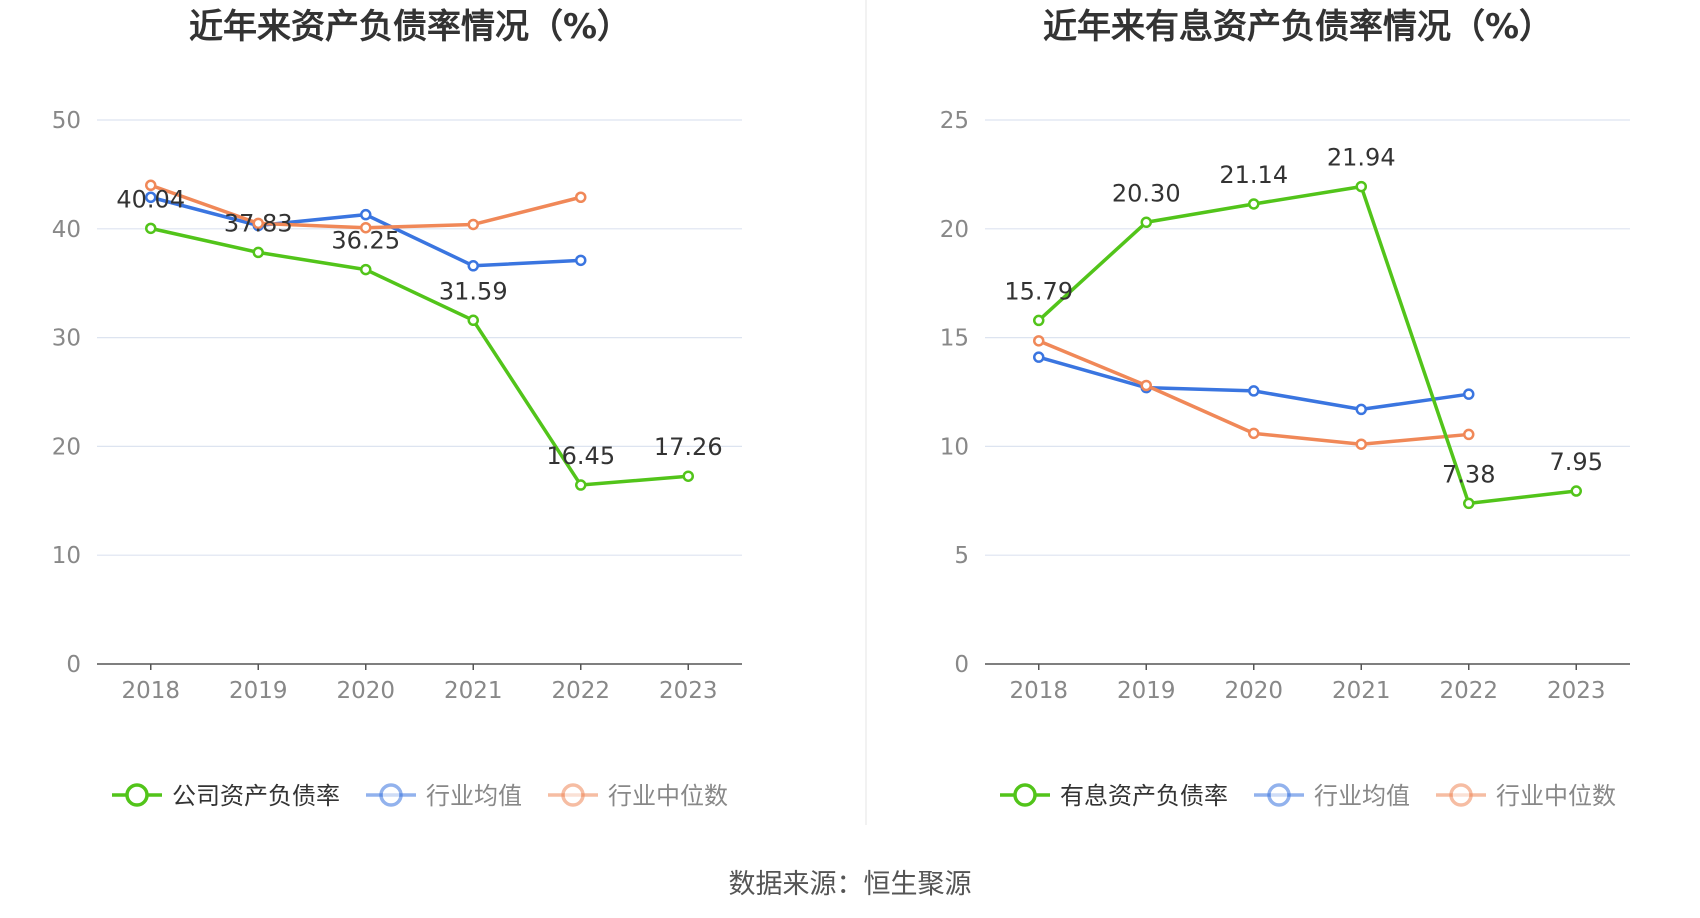 The height and width of the screenshot is (918, 1700). I want to click on data-label: 37.83, so click(258, 223).